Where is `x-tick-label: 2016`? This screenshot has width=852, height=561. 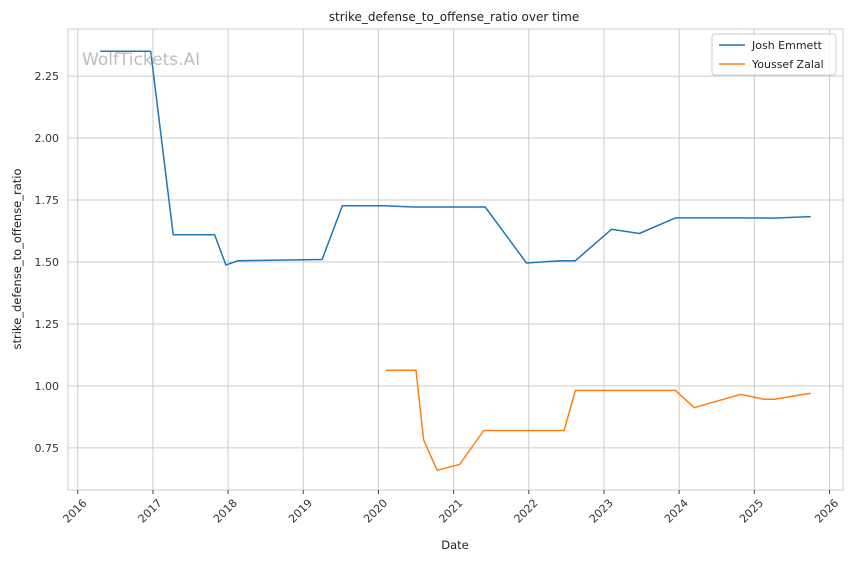 x-tick-label: 2016 is located at coordinates (75, 511).